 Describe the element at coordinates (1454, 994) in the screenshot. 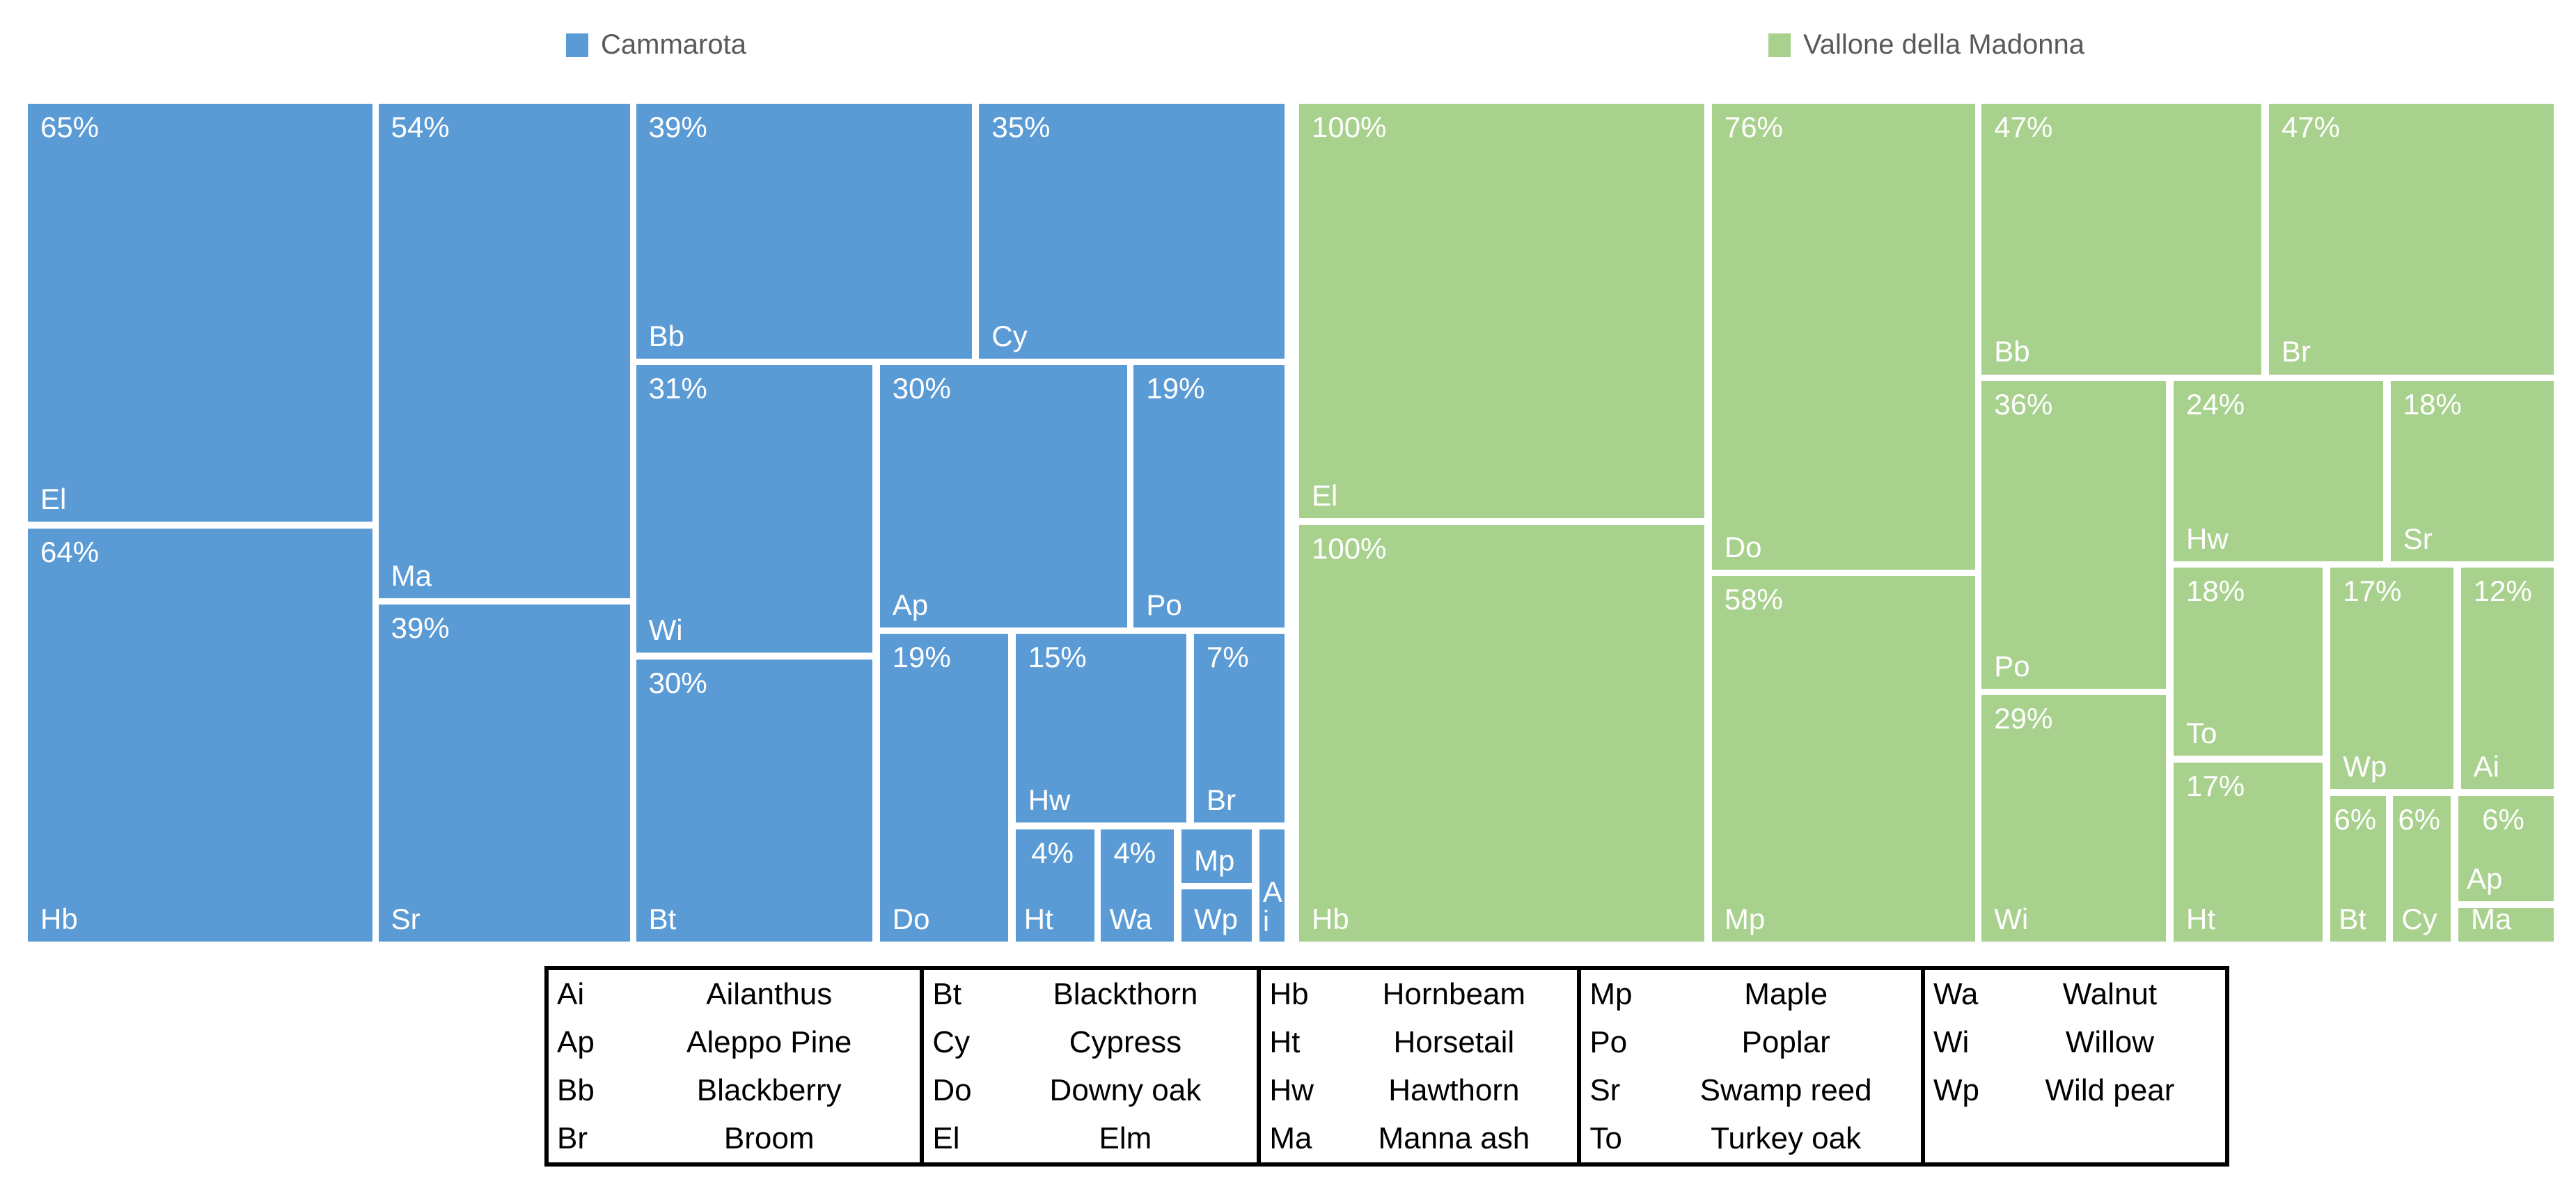

I see `abbrev-species-name: Hornbeam` at that location.